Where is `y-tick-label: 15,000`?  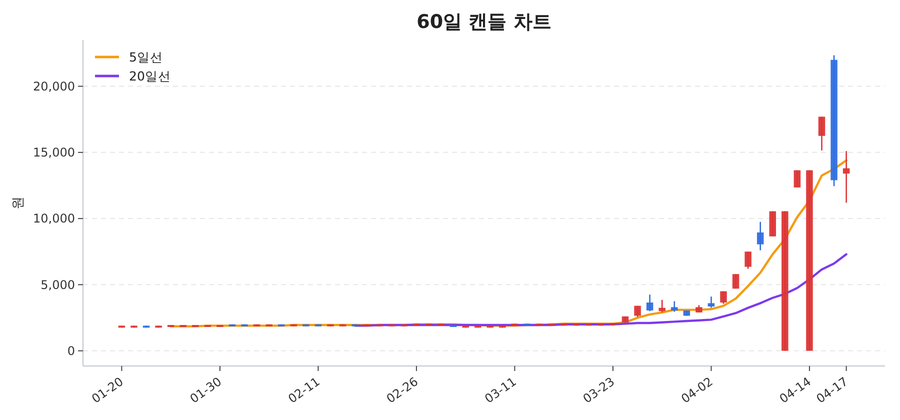 y-tick-label: 15,000 is located at coordinates (54, 153).